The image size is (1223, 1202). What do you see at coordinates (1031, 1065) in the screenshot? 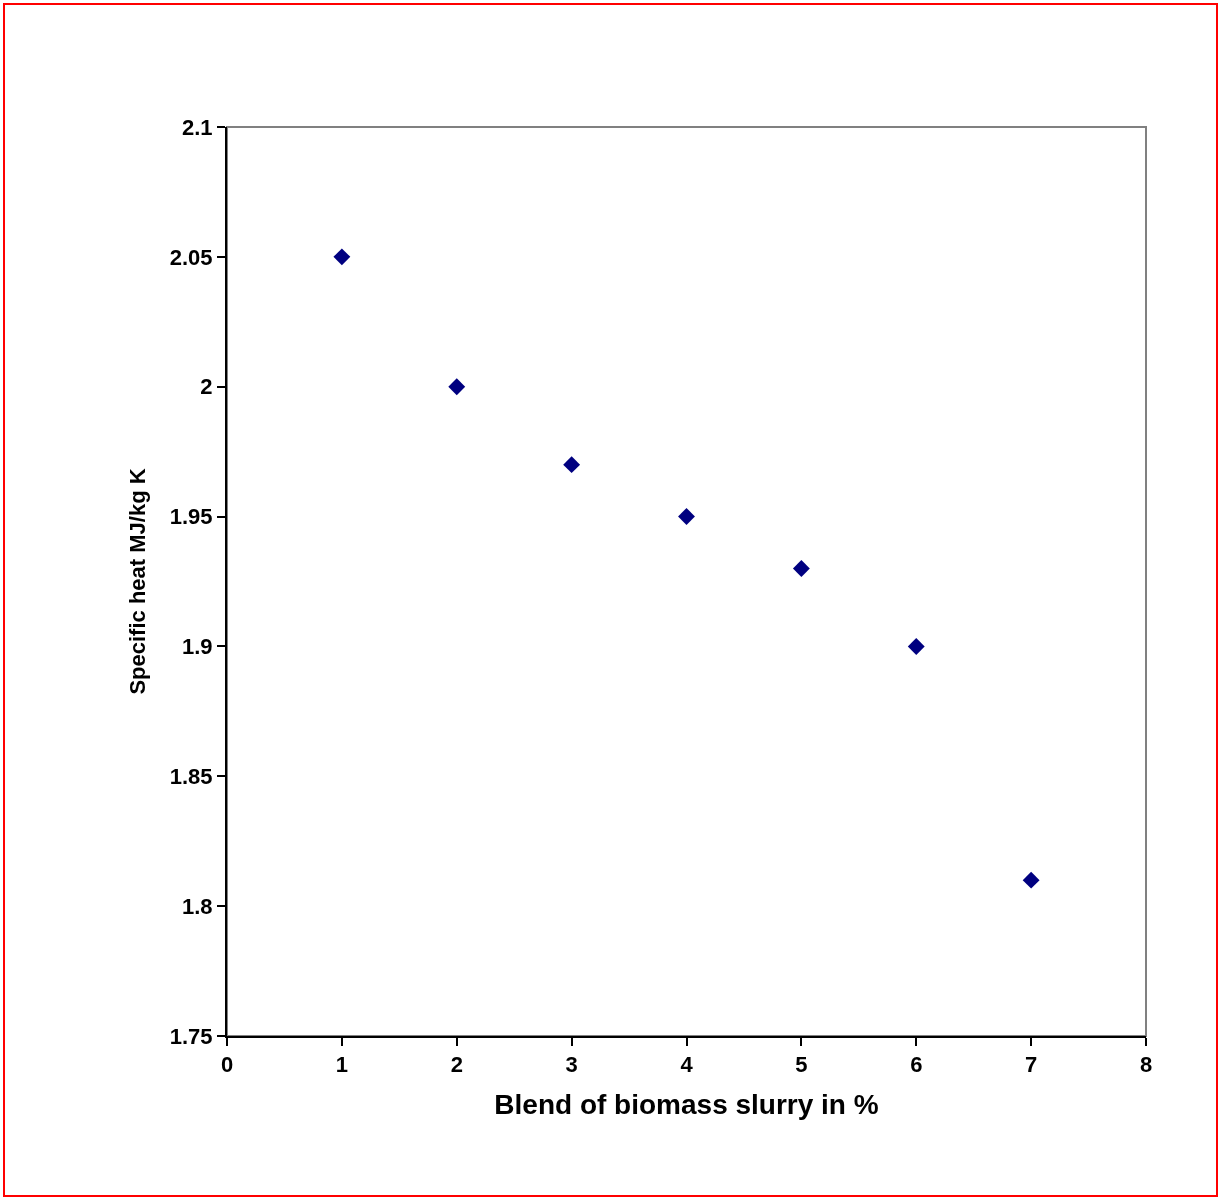
I see `x-tick-label: 7` at bounding box center [1031, 1065].